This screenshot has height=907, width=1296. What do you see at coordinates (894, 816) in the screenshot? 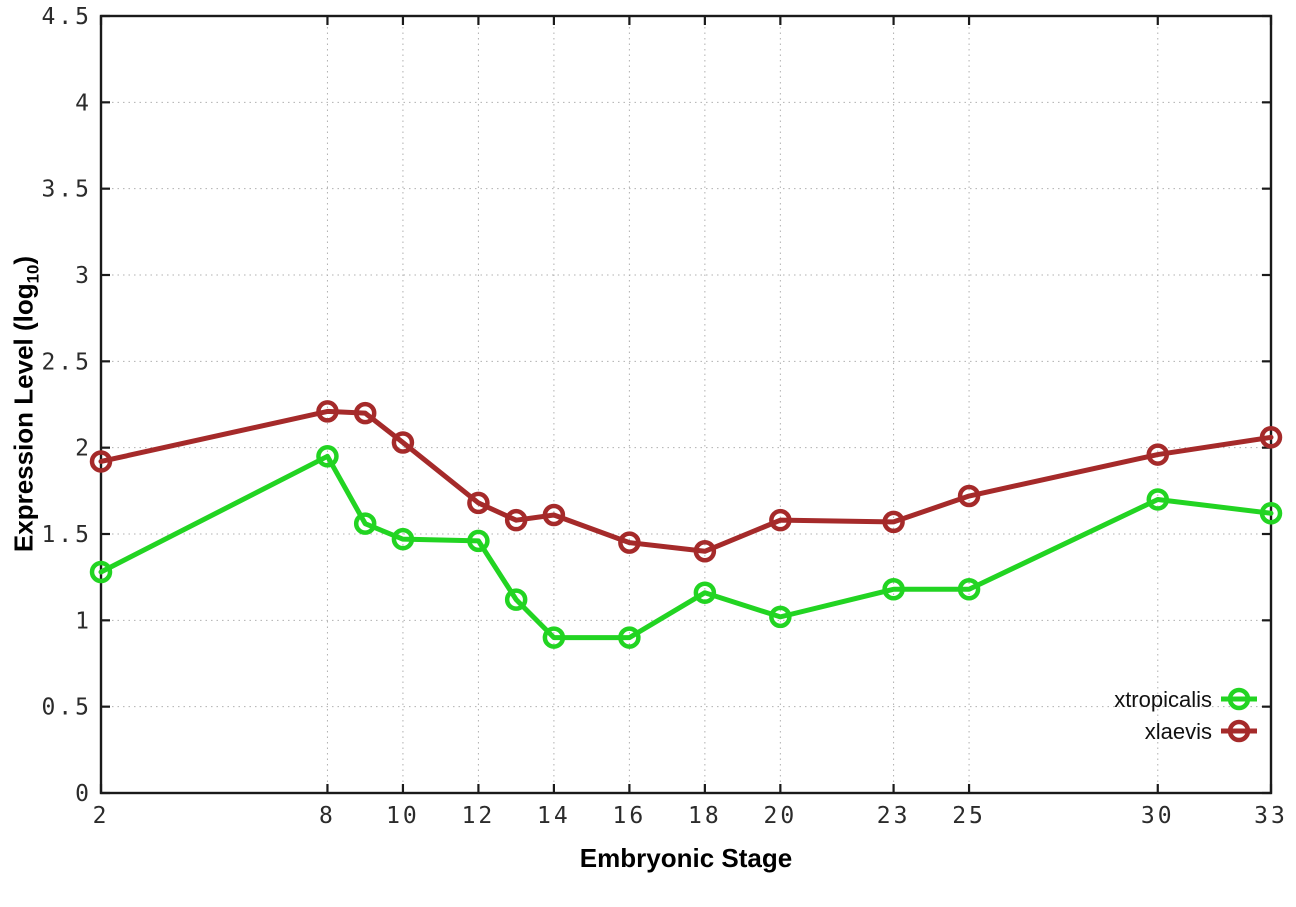
I see `x-tick-label: 23` at bounding box center [894, 816].